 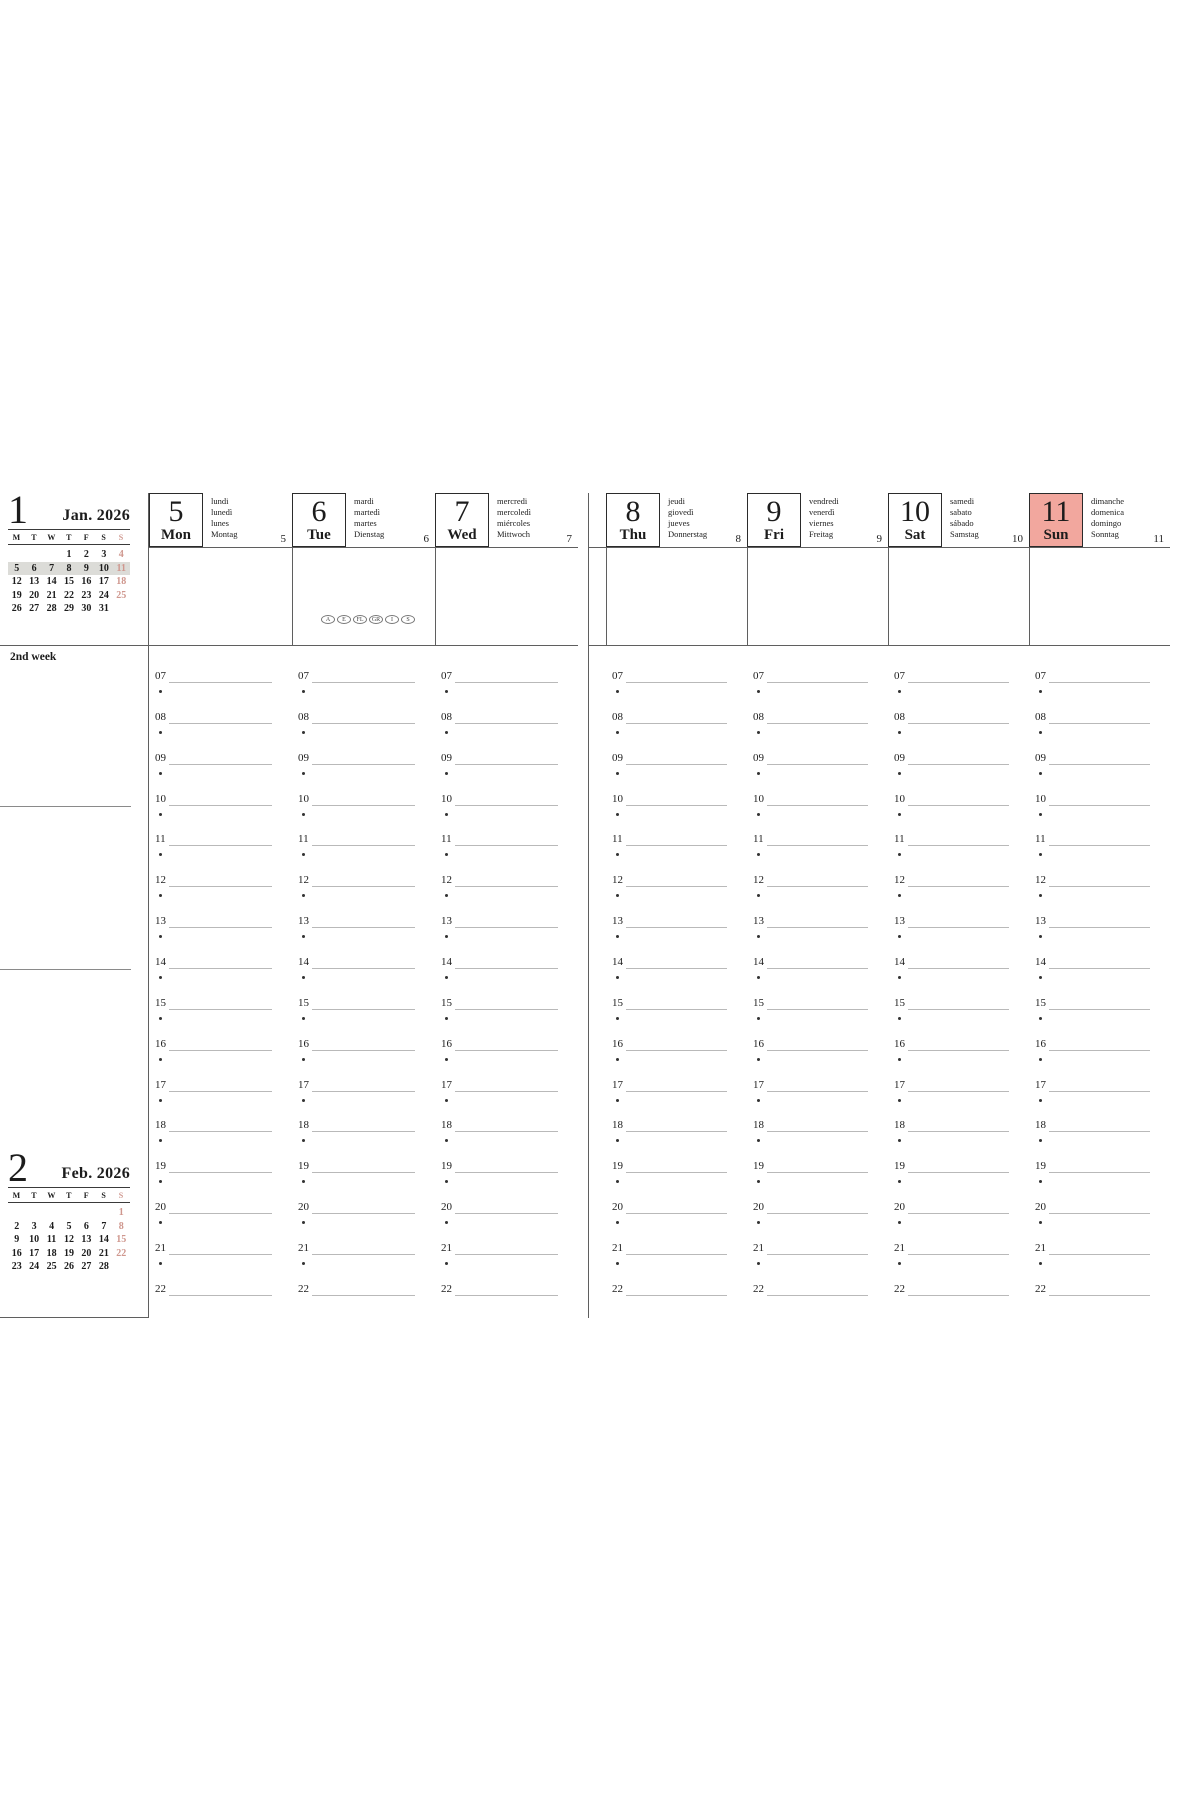 I want to click on minical-day: 23, so click(x=86, y=595).